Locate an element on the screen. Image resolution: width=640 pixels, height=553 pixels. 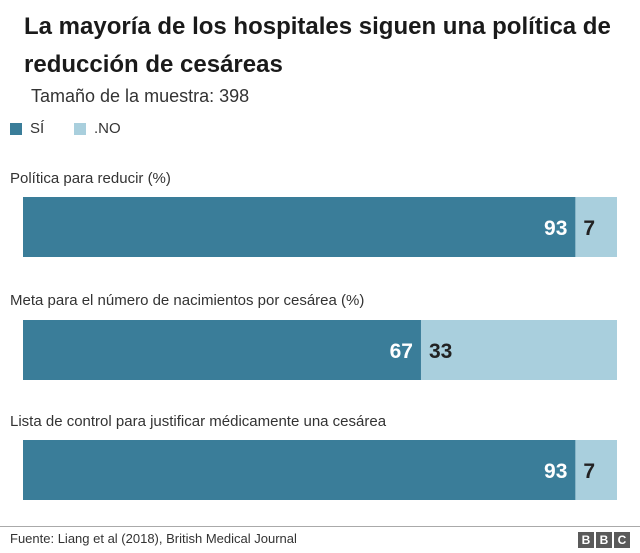
bbc-logo: B B C is located at coordinates (604, 540).